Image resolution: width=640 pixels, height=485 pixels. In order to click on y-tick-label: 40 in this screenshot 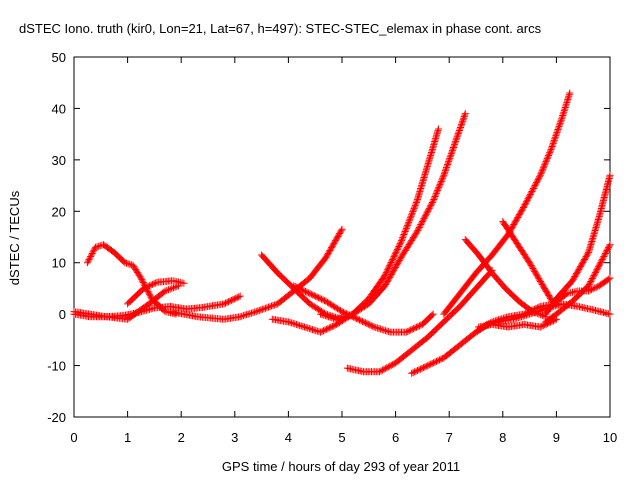, I will do `click(59, 108)`.